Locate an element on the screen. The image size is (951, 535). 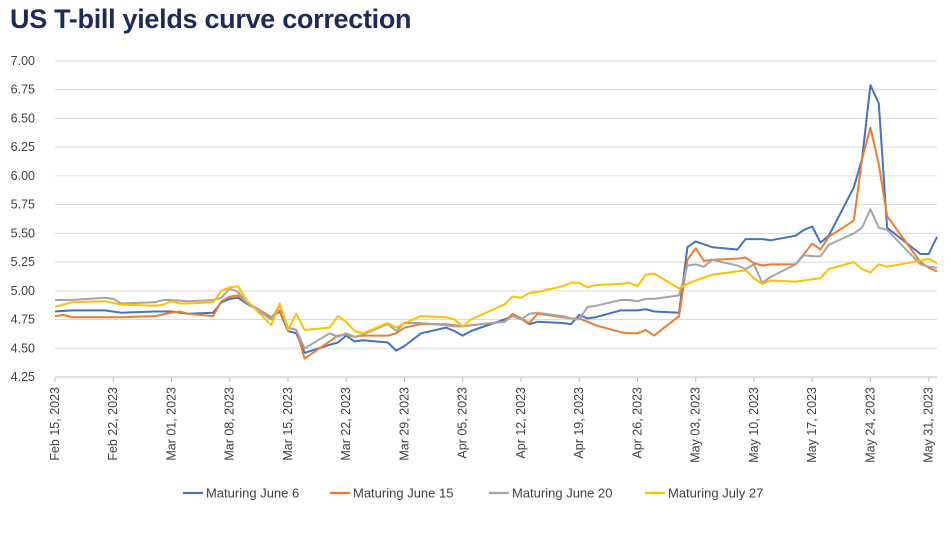
legend-item-1: Maturing June 6 is located at coordinates (241, 493).